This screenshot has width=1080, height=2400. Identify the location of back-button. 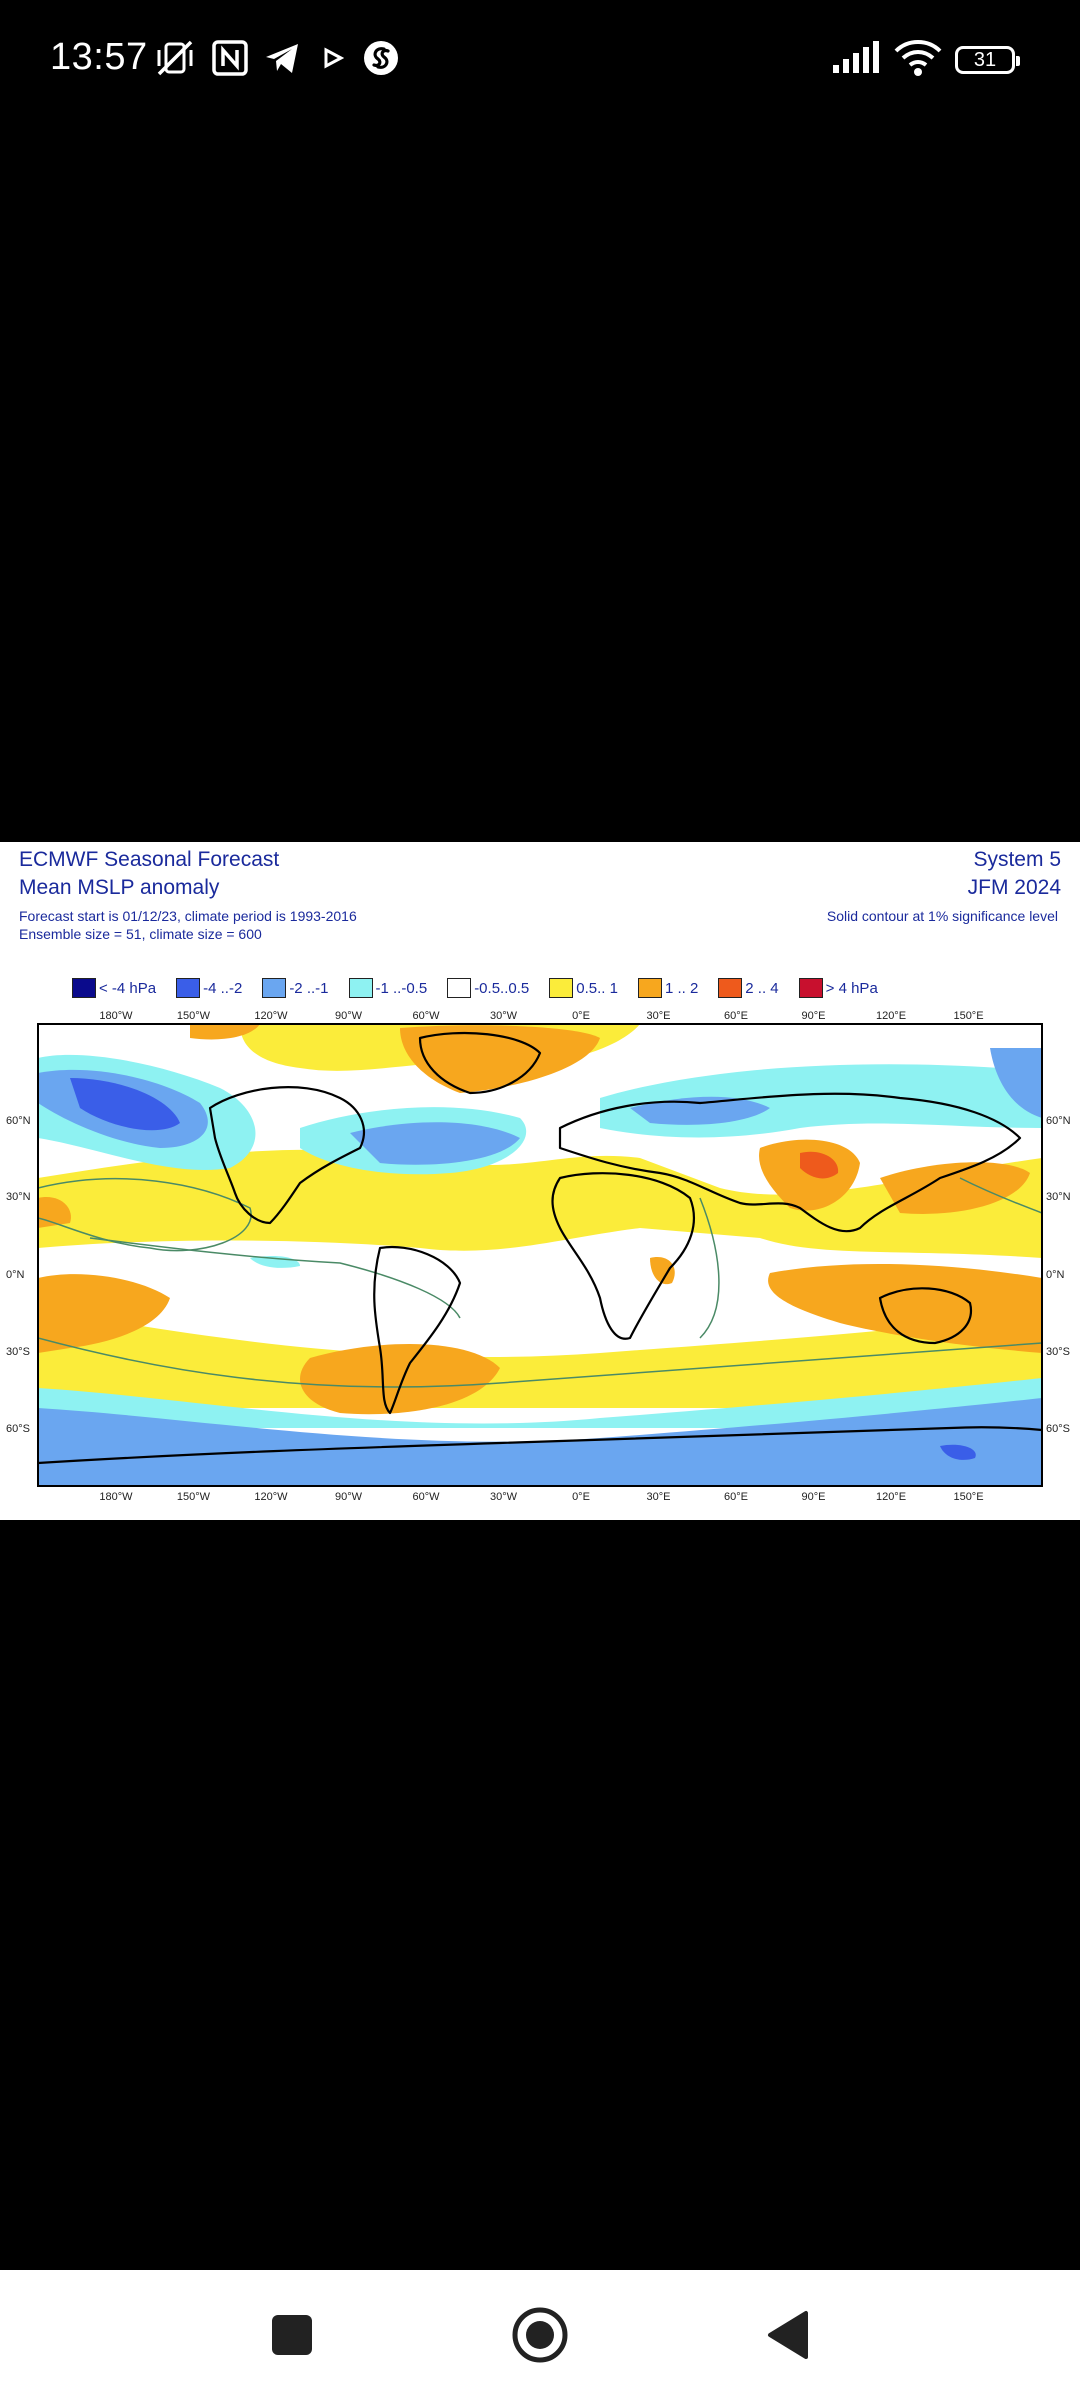
(788, 2335).